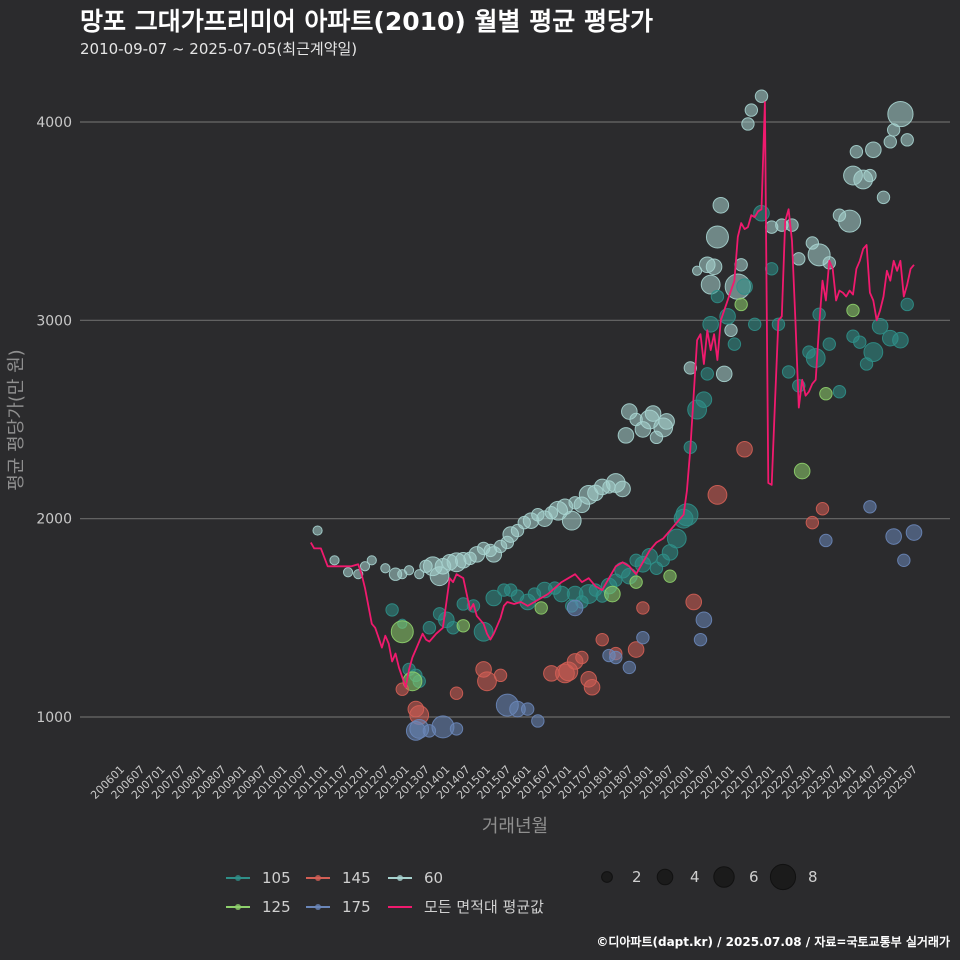  Describe the element at coordinates (54, 718) in the screenshot. I see `y-tick-label: 1000` at that location.